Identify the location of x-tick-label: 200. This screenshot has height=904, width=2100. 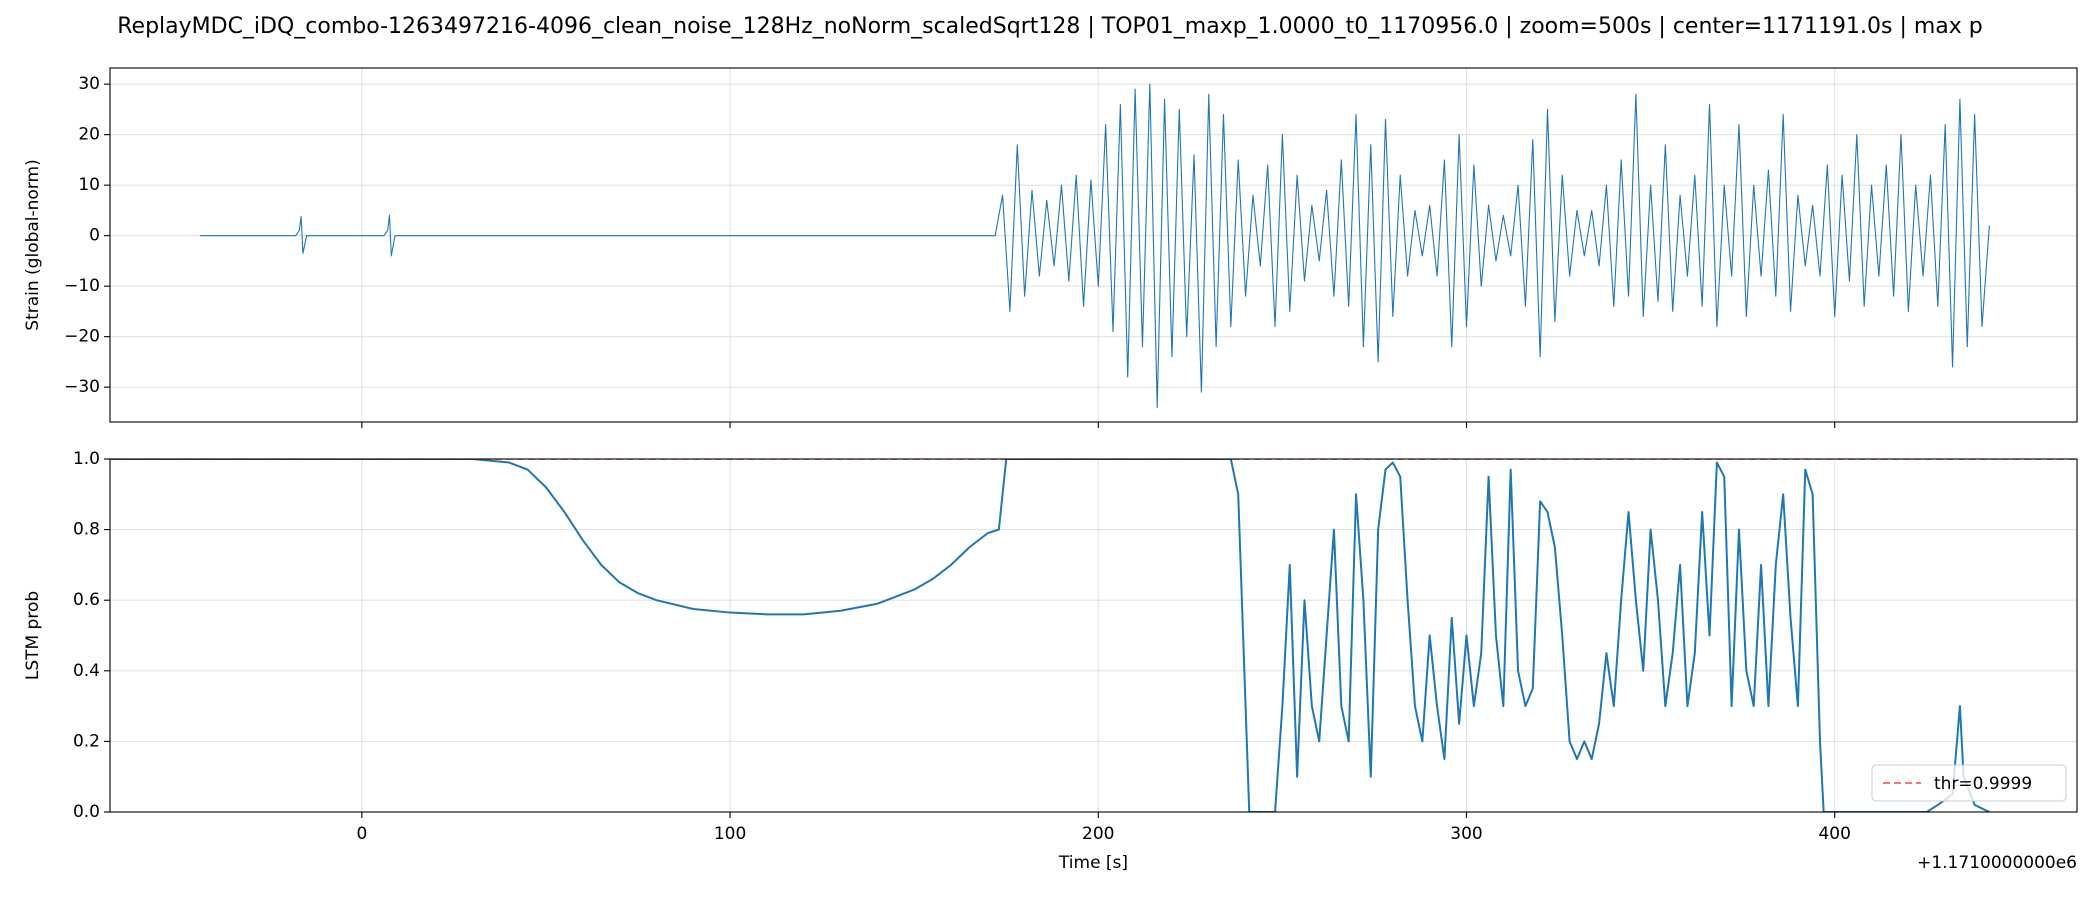
(1098, 834).